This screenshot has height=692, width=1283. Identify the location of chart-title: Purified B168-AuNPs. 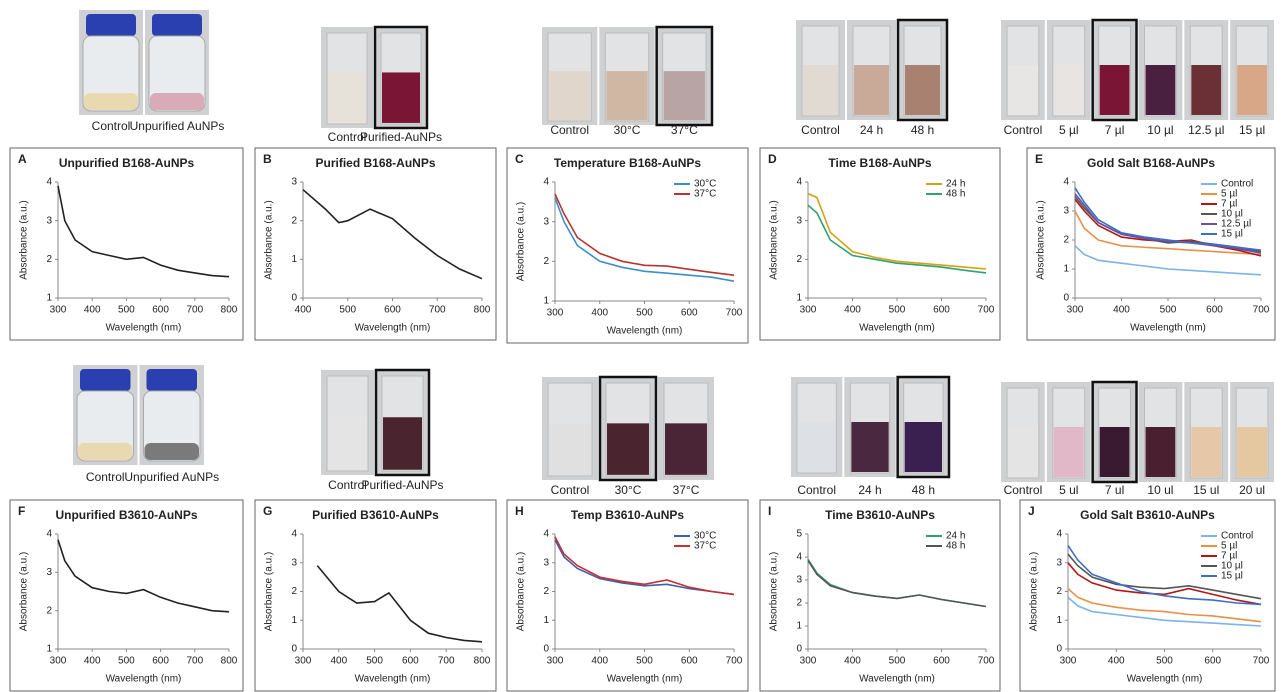
(375, 163).